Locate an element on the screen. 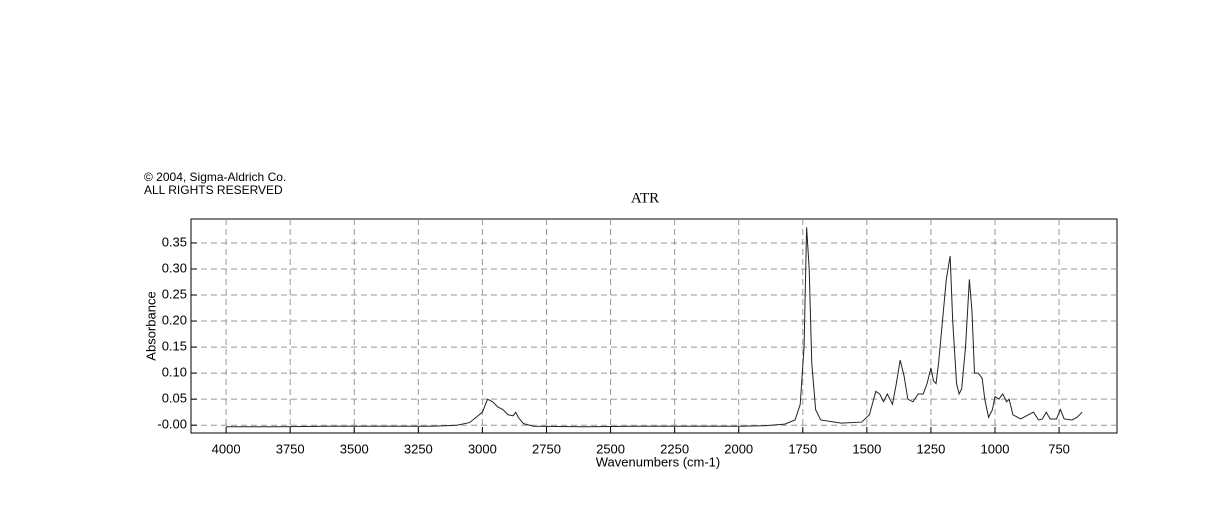  y-tick-label: 0.15 is located at coordinates (174, 346).